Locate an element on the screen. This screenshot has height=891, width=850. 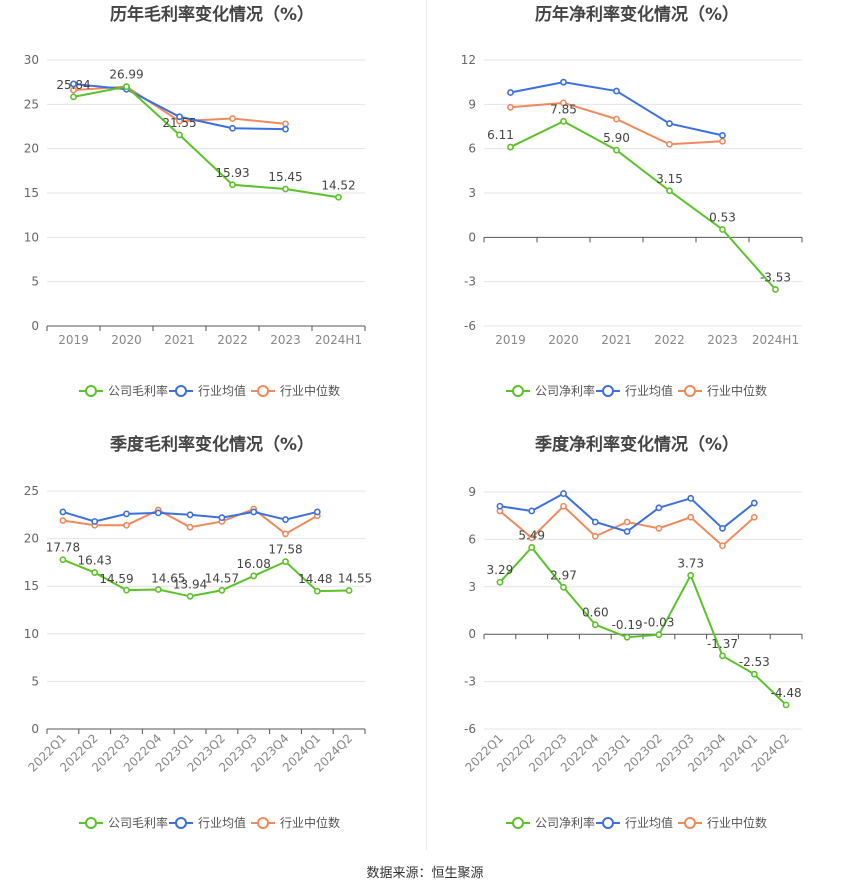
series-line-industry_avg is located at coordinates (627, 512).